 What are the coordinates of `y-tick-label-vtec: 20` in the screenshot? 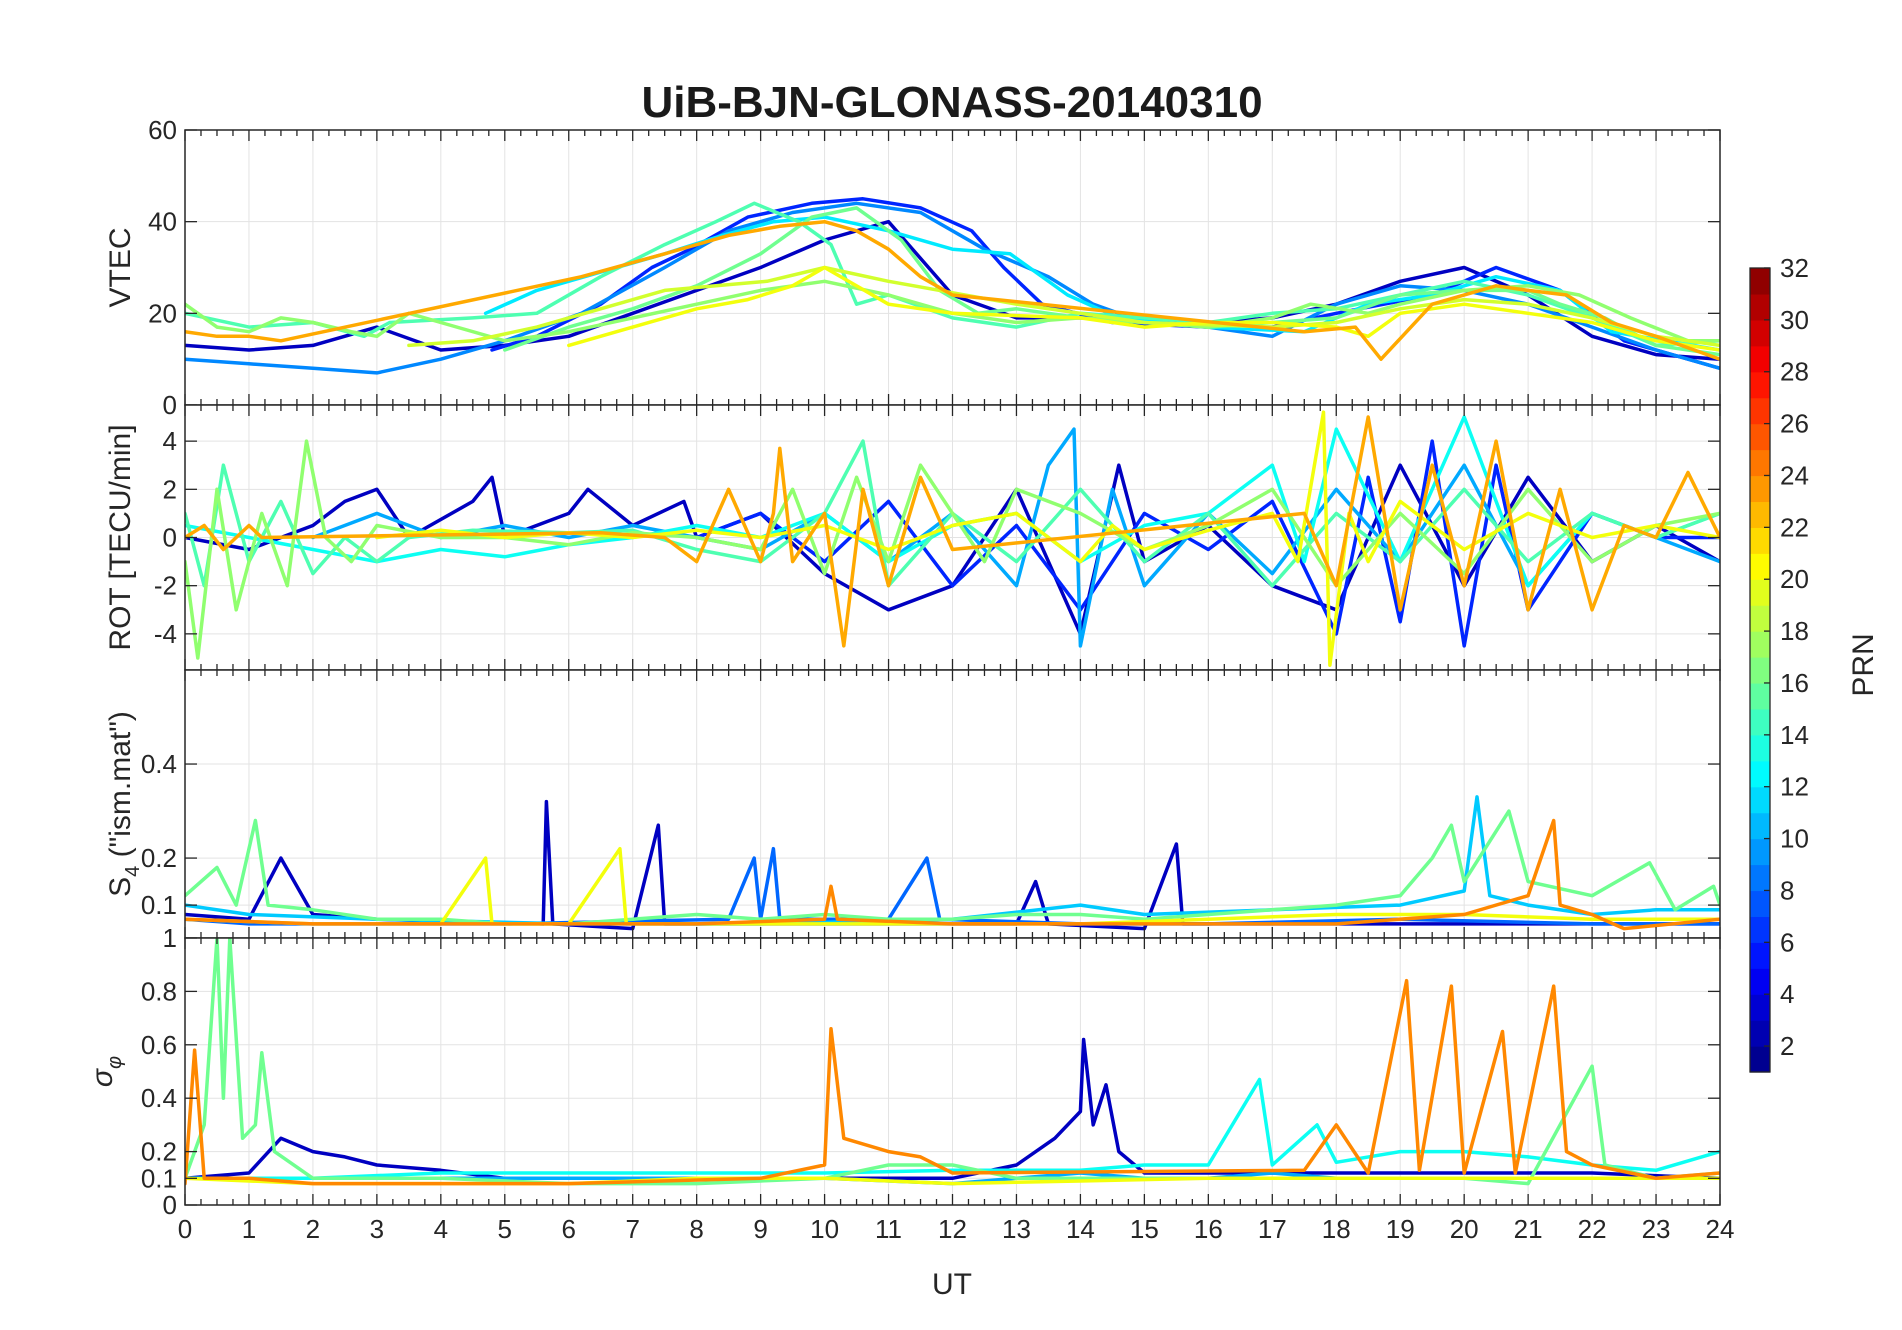 It's located at (162, 313).